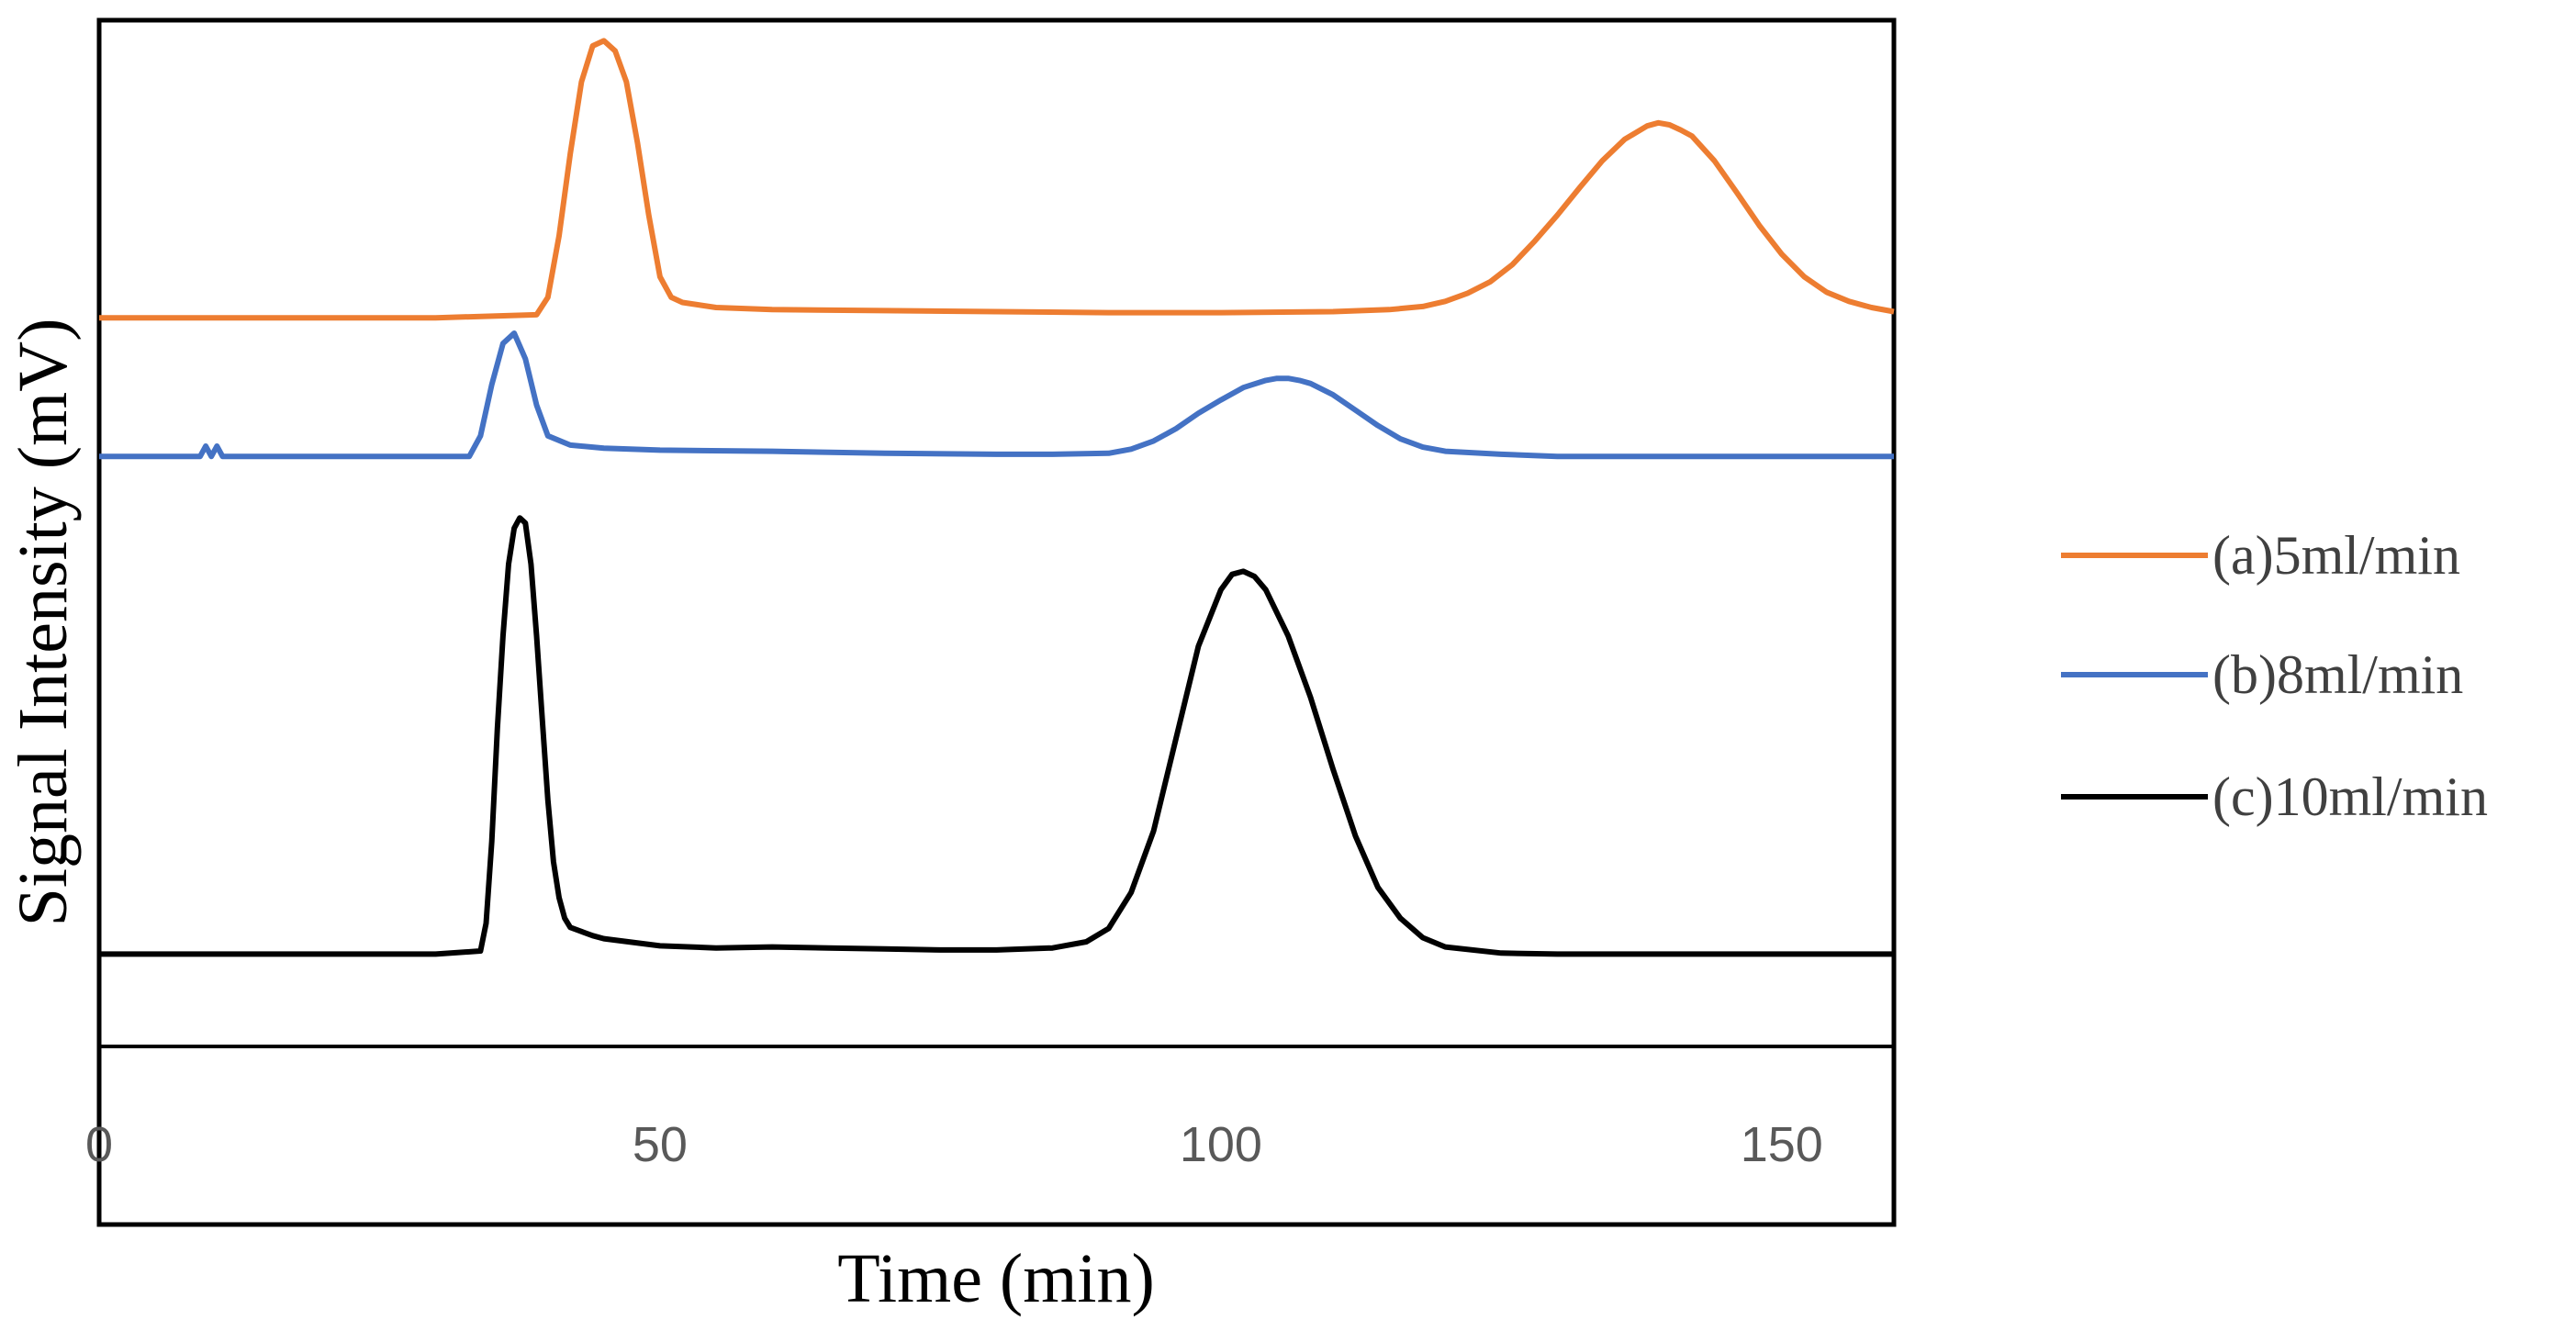 The height and width of the screenshot is (1331, 2576). What do you see at coordinates (996, 395) in the screenshot?
I see `series-line-b` at bounding box center [996, 395].